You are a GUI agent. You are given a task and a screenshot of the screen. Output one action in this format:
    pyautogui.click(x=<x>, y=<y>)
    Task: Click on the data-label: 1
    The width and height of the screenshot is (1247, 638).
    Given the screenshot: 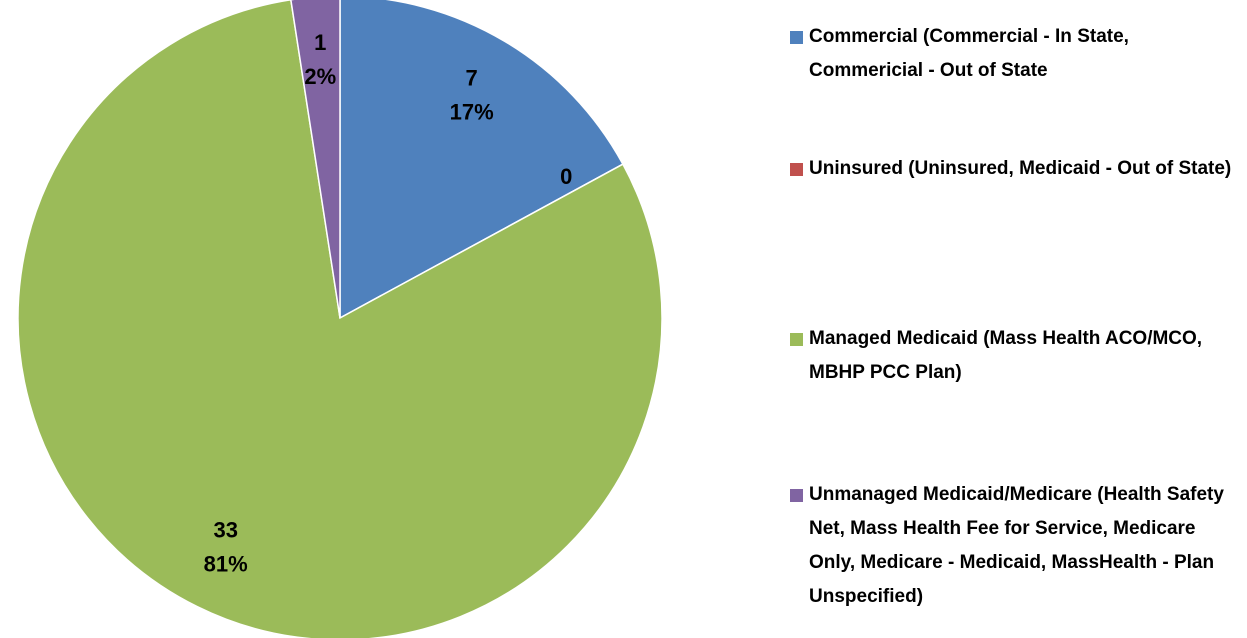 What is the action you would take?
    pyautogui.click(x=320, y=42)
    